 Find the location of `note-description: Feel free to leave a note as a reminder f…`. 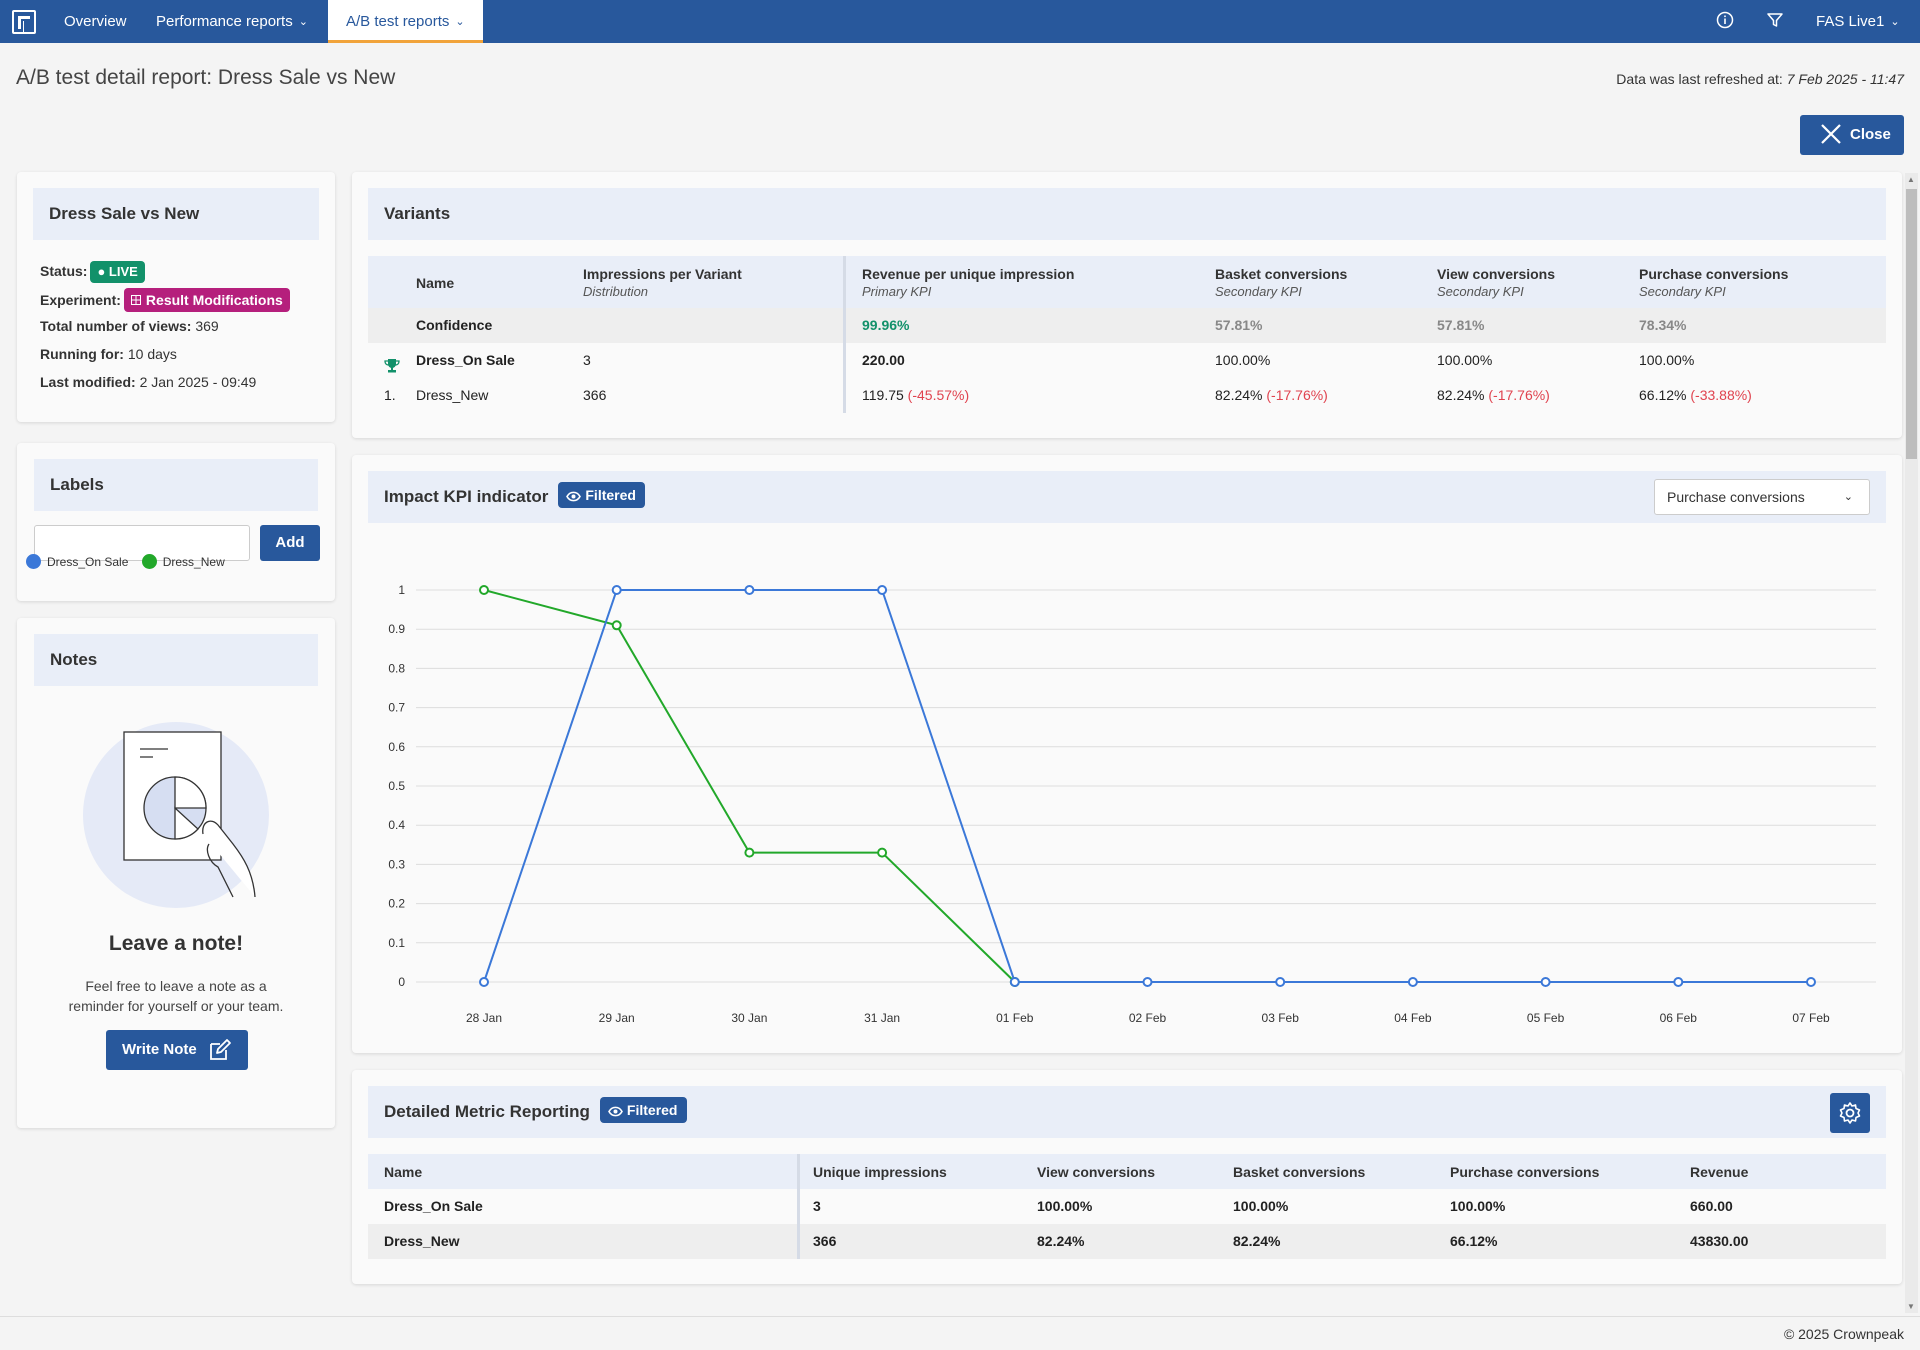

note-description: Feel free to leave a note as a reminder f… is located at coordinates (176, 996).